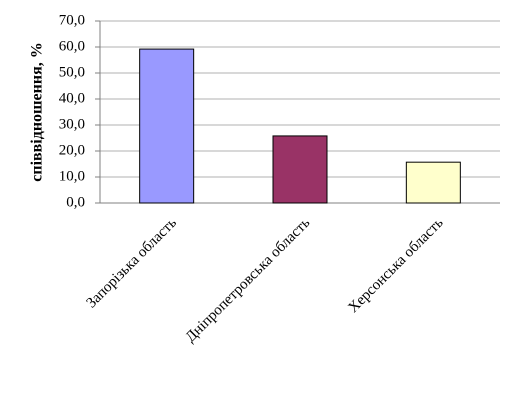  What do you see at coordinates (395, 265) in the screenshot?
I see `x-tick-label: Херсонська область` at bounding box center [395, 265].